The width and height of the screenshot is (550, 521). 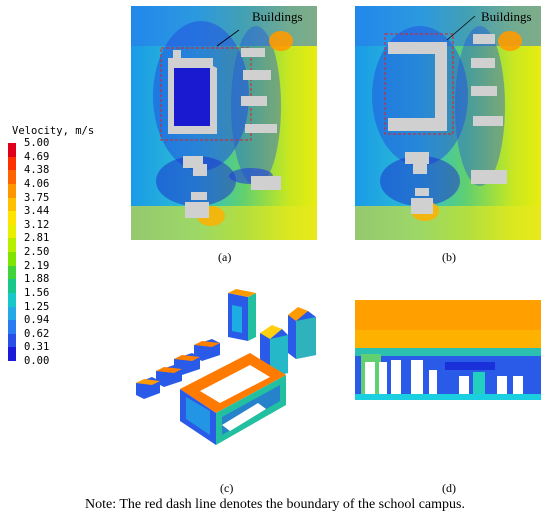 I want to click on panel-d-section-view, so click(x=448, y=350).